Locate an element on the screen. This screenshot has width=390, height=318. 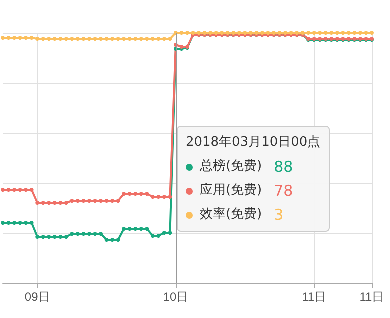
legend-label: 效率(免费) is located at coordinates (231, 215).